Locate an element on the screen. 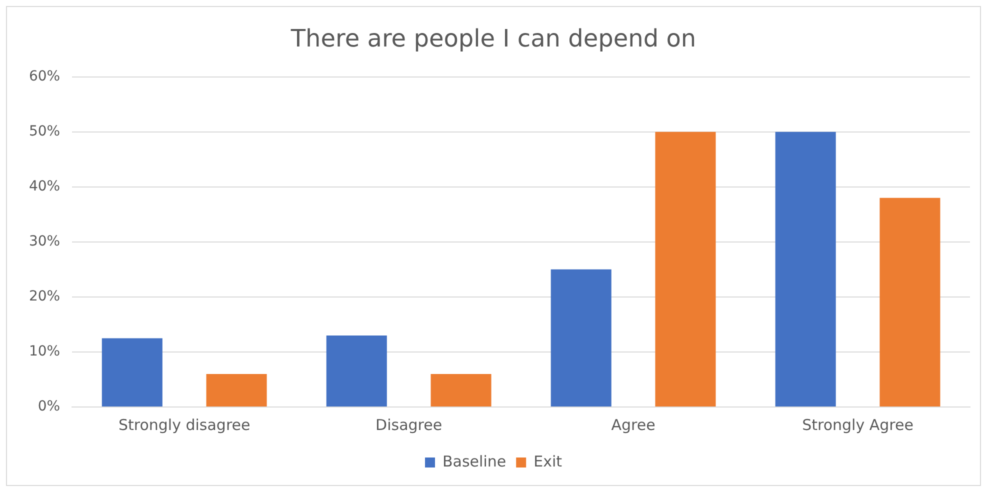  y-tick-label: 60% is located at coordinates (44, 76).